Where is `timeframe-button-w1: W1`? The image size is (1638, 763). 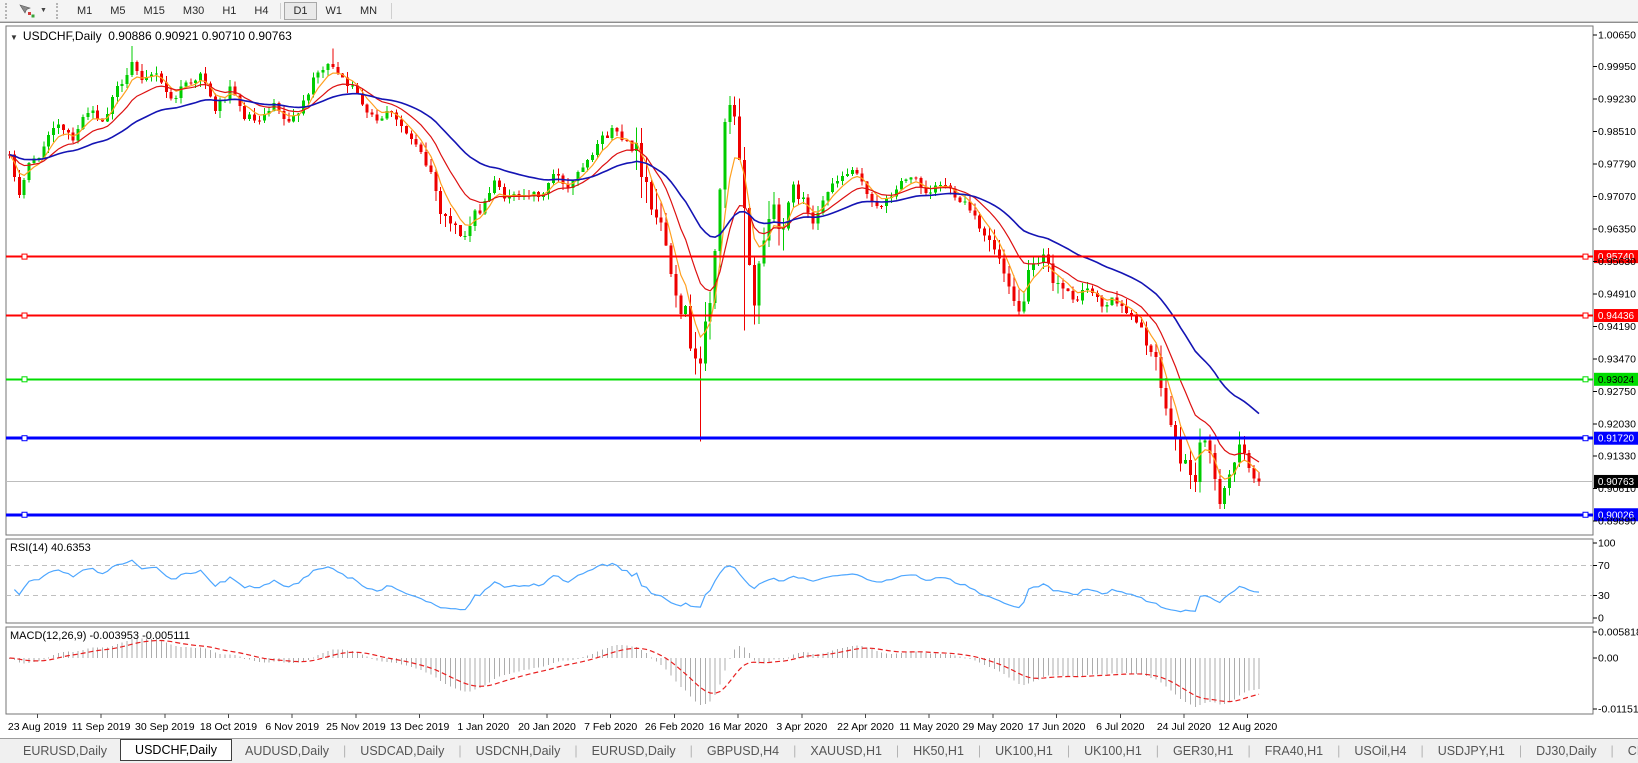
timeframe-button-w1: W1 is located at coordinates (334, 11).